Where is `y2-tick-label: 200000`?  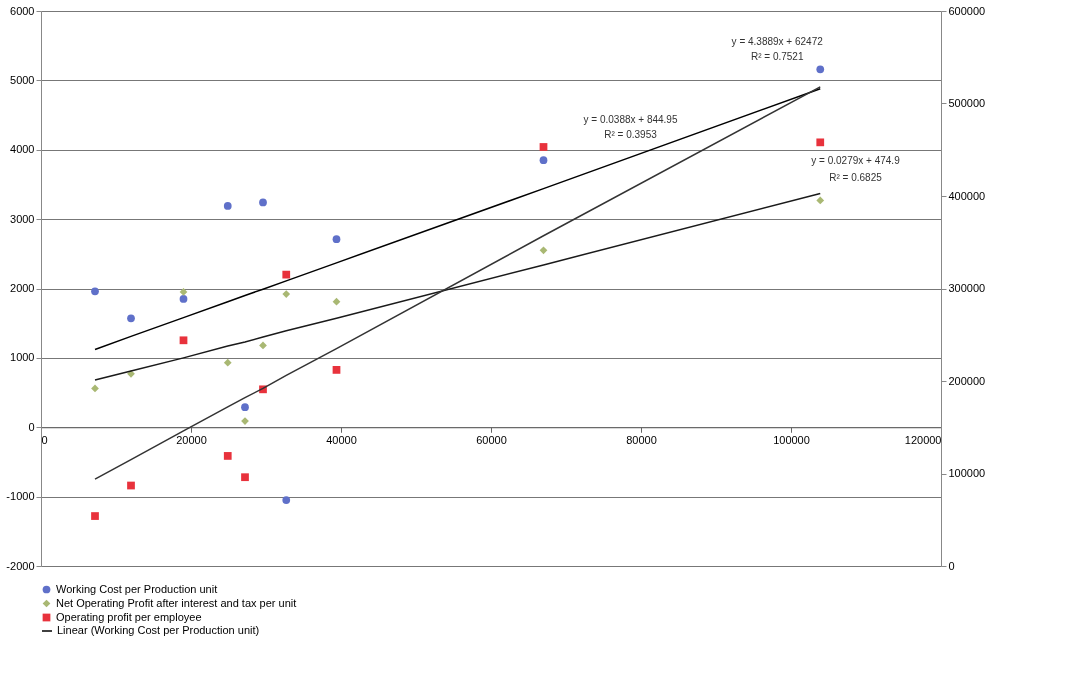
y2-tick-label: 200000 is located at coordinates (967, 380).